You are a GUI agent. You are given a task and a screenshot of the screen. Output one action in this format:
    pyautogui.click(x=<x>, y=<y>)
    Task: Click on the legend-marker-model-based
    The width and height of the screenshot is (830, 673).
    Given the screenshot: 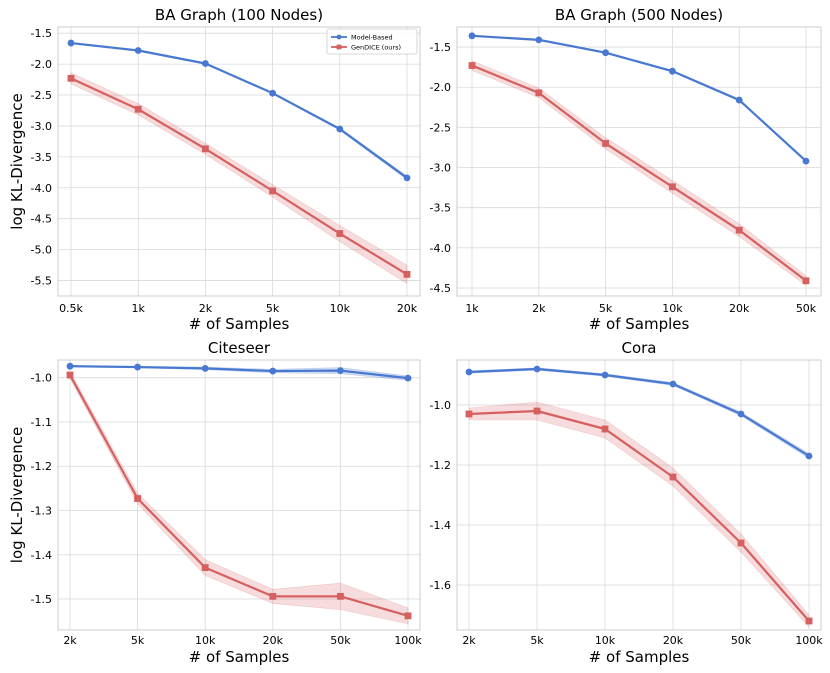 What is the action you would take?
    pyautogui.click(x=339, y=37)
    